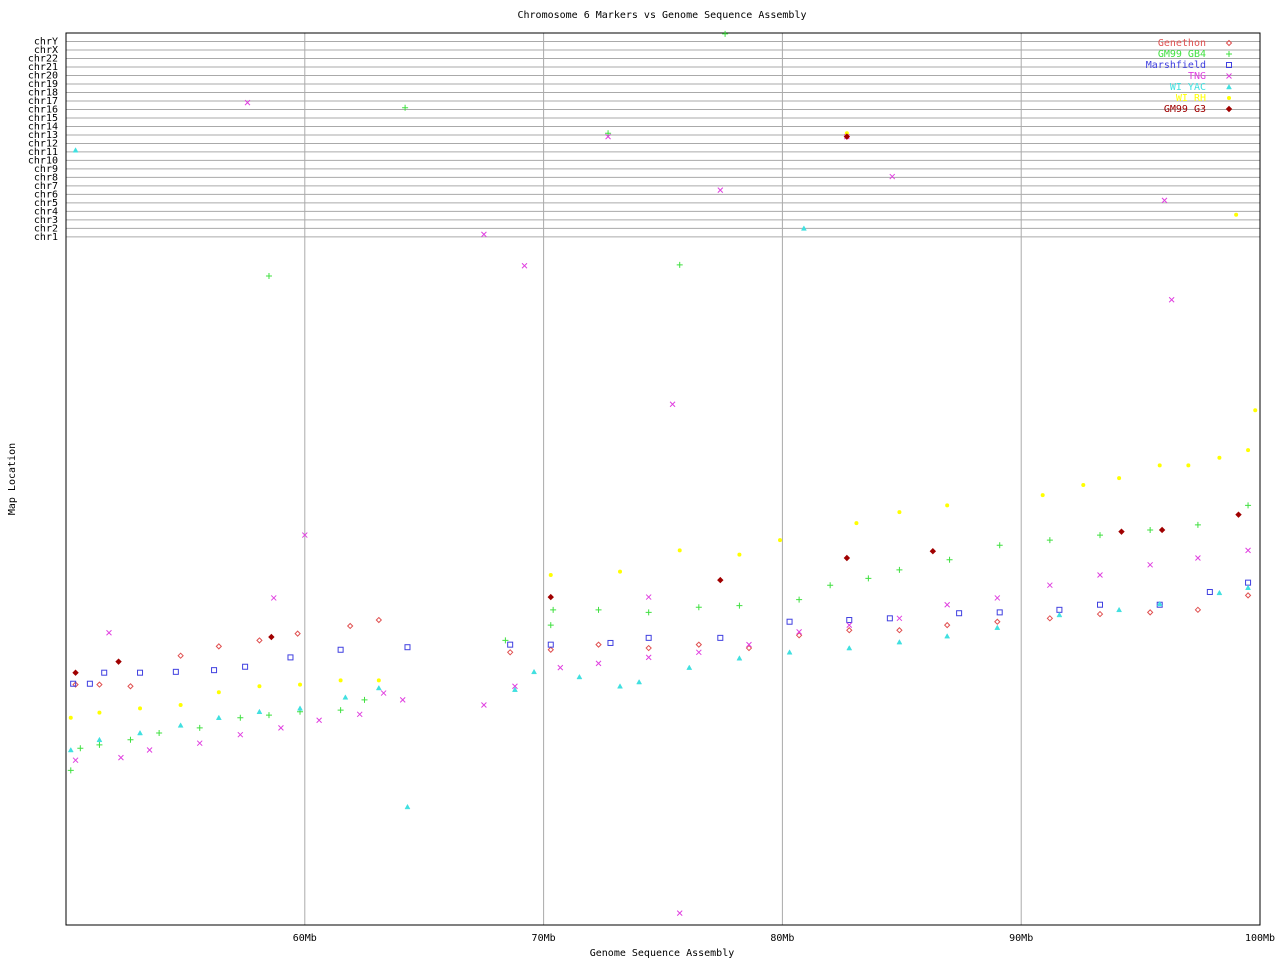 This screenshot has height=960, width=1280. Describe the element at coordinates (43, 152) in the screenshot. I see `y-tick-label: chr11` at that location.